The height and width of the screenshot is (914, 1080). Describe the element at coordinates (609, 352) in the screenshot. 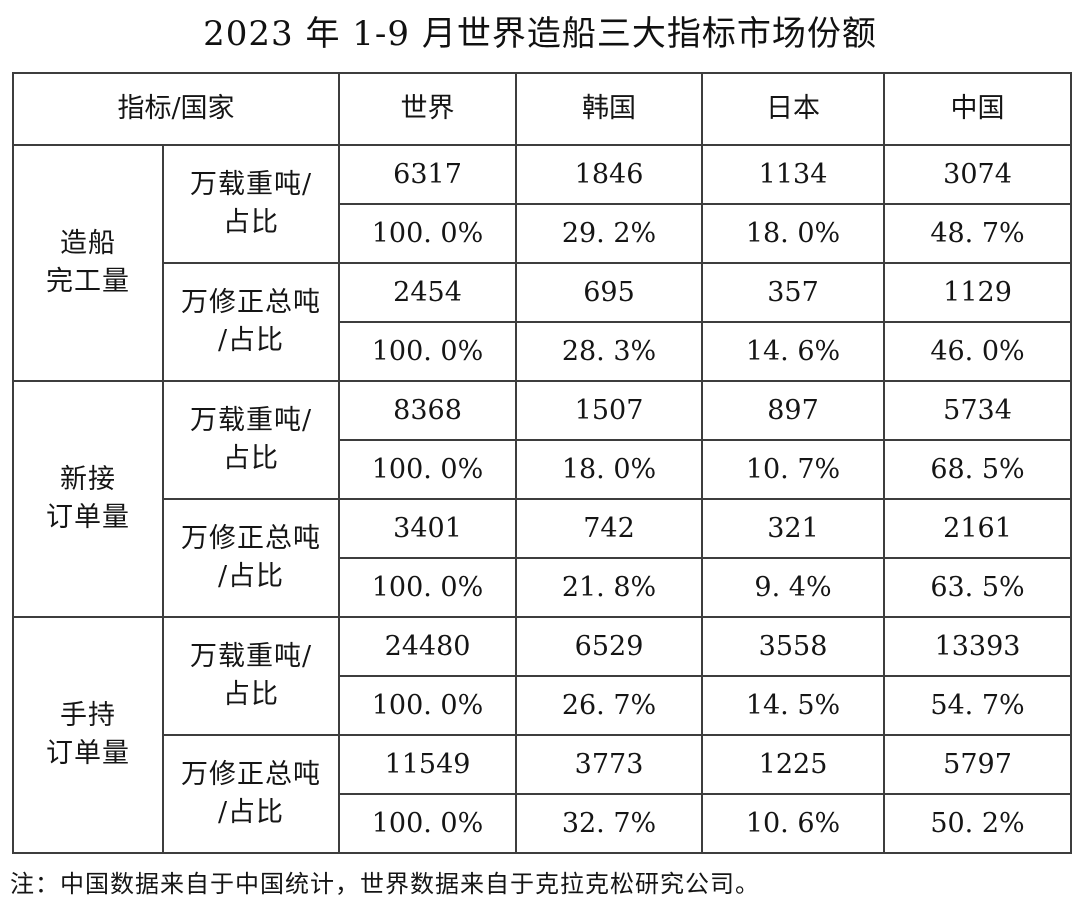

I see `share-cell: 28. 3%` at that location.